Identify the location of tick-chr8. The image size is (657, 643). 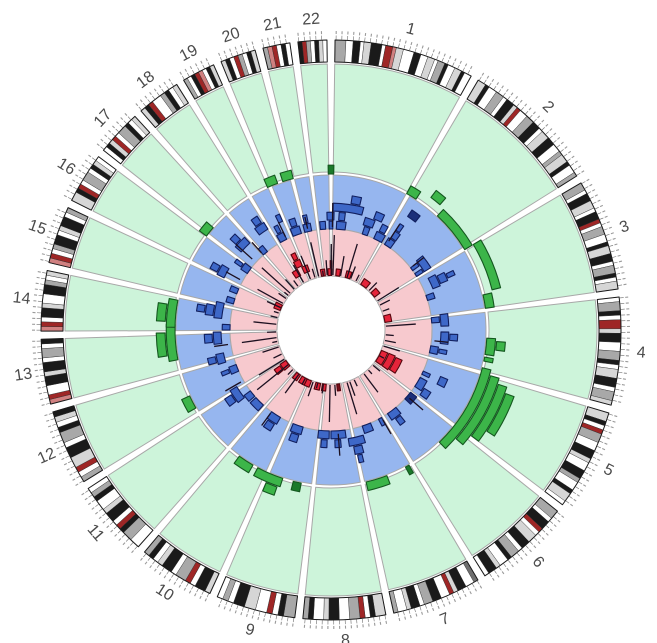
(385, 617).